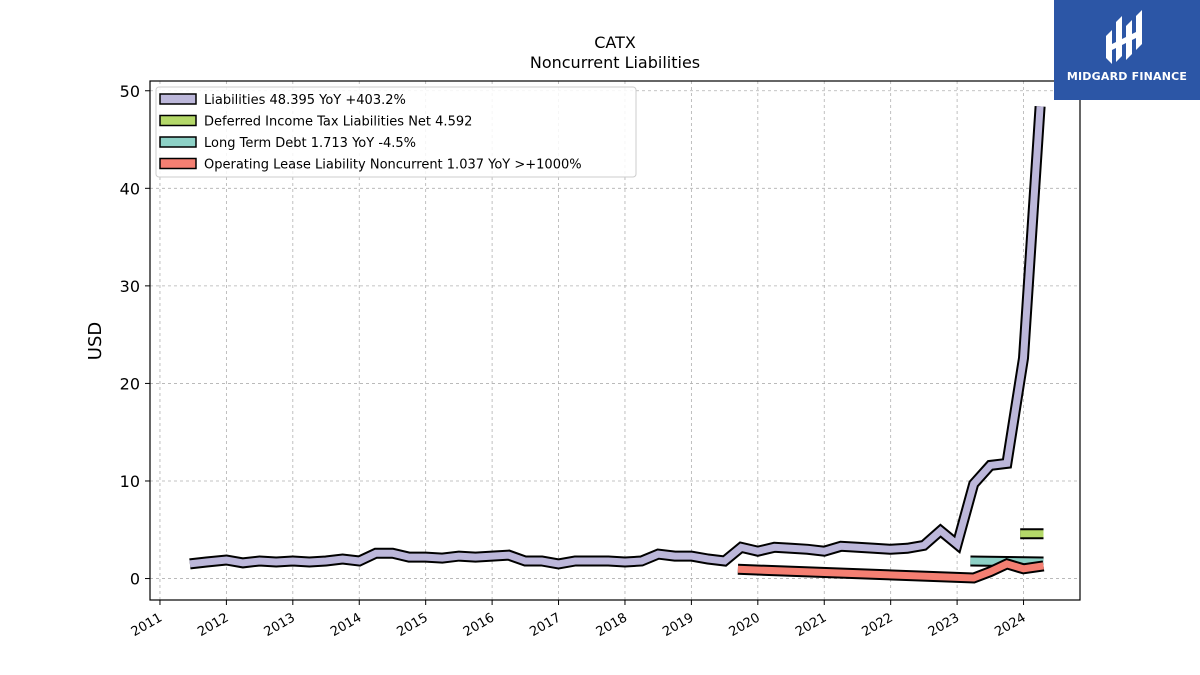 This screenshot has width=1200, height=675. Describe the element at coordinates (130, 91) in the screenshot. I see `y-tick-label: 50` at that location.